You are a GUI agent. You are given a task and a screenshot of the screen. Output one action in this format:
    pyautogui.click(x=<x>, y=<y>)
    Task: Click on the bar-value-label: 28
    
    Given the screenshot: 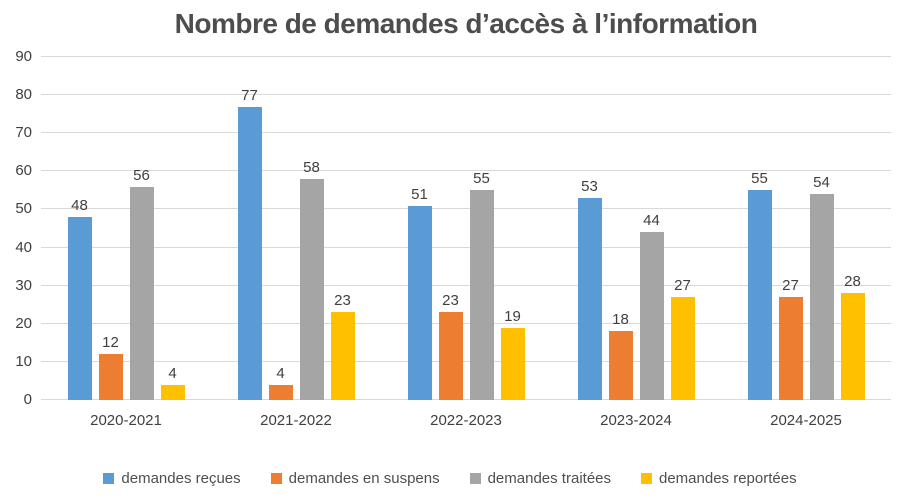 What is the action you would take?
    pyautogui.click(x=852, y=282)
    